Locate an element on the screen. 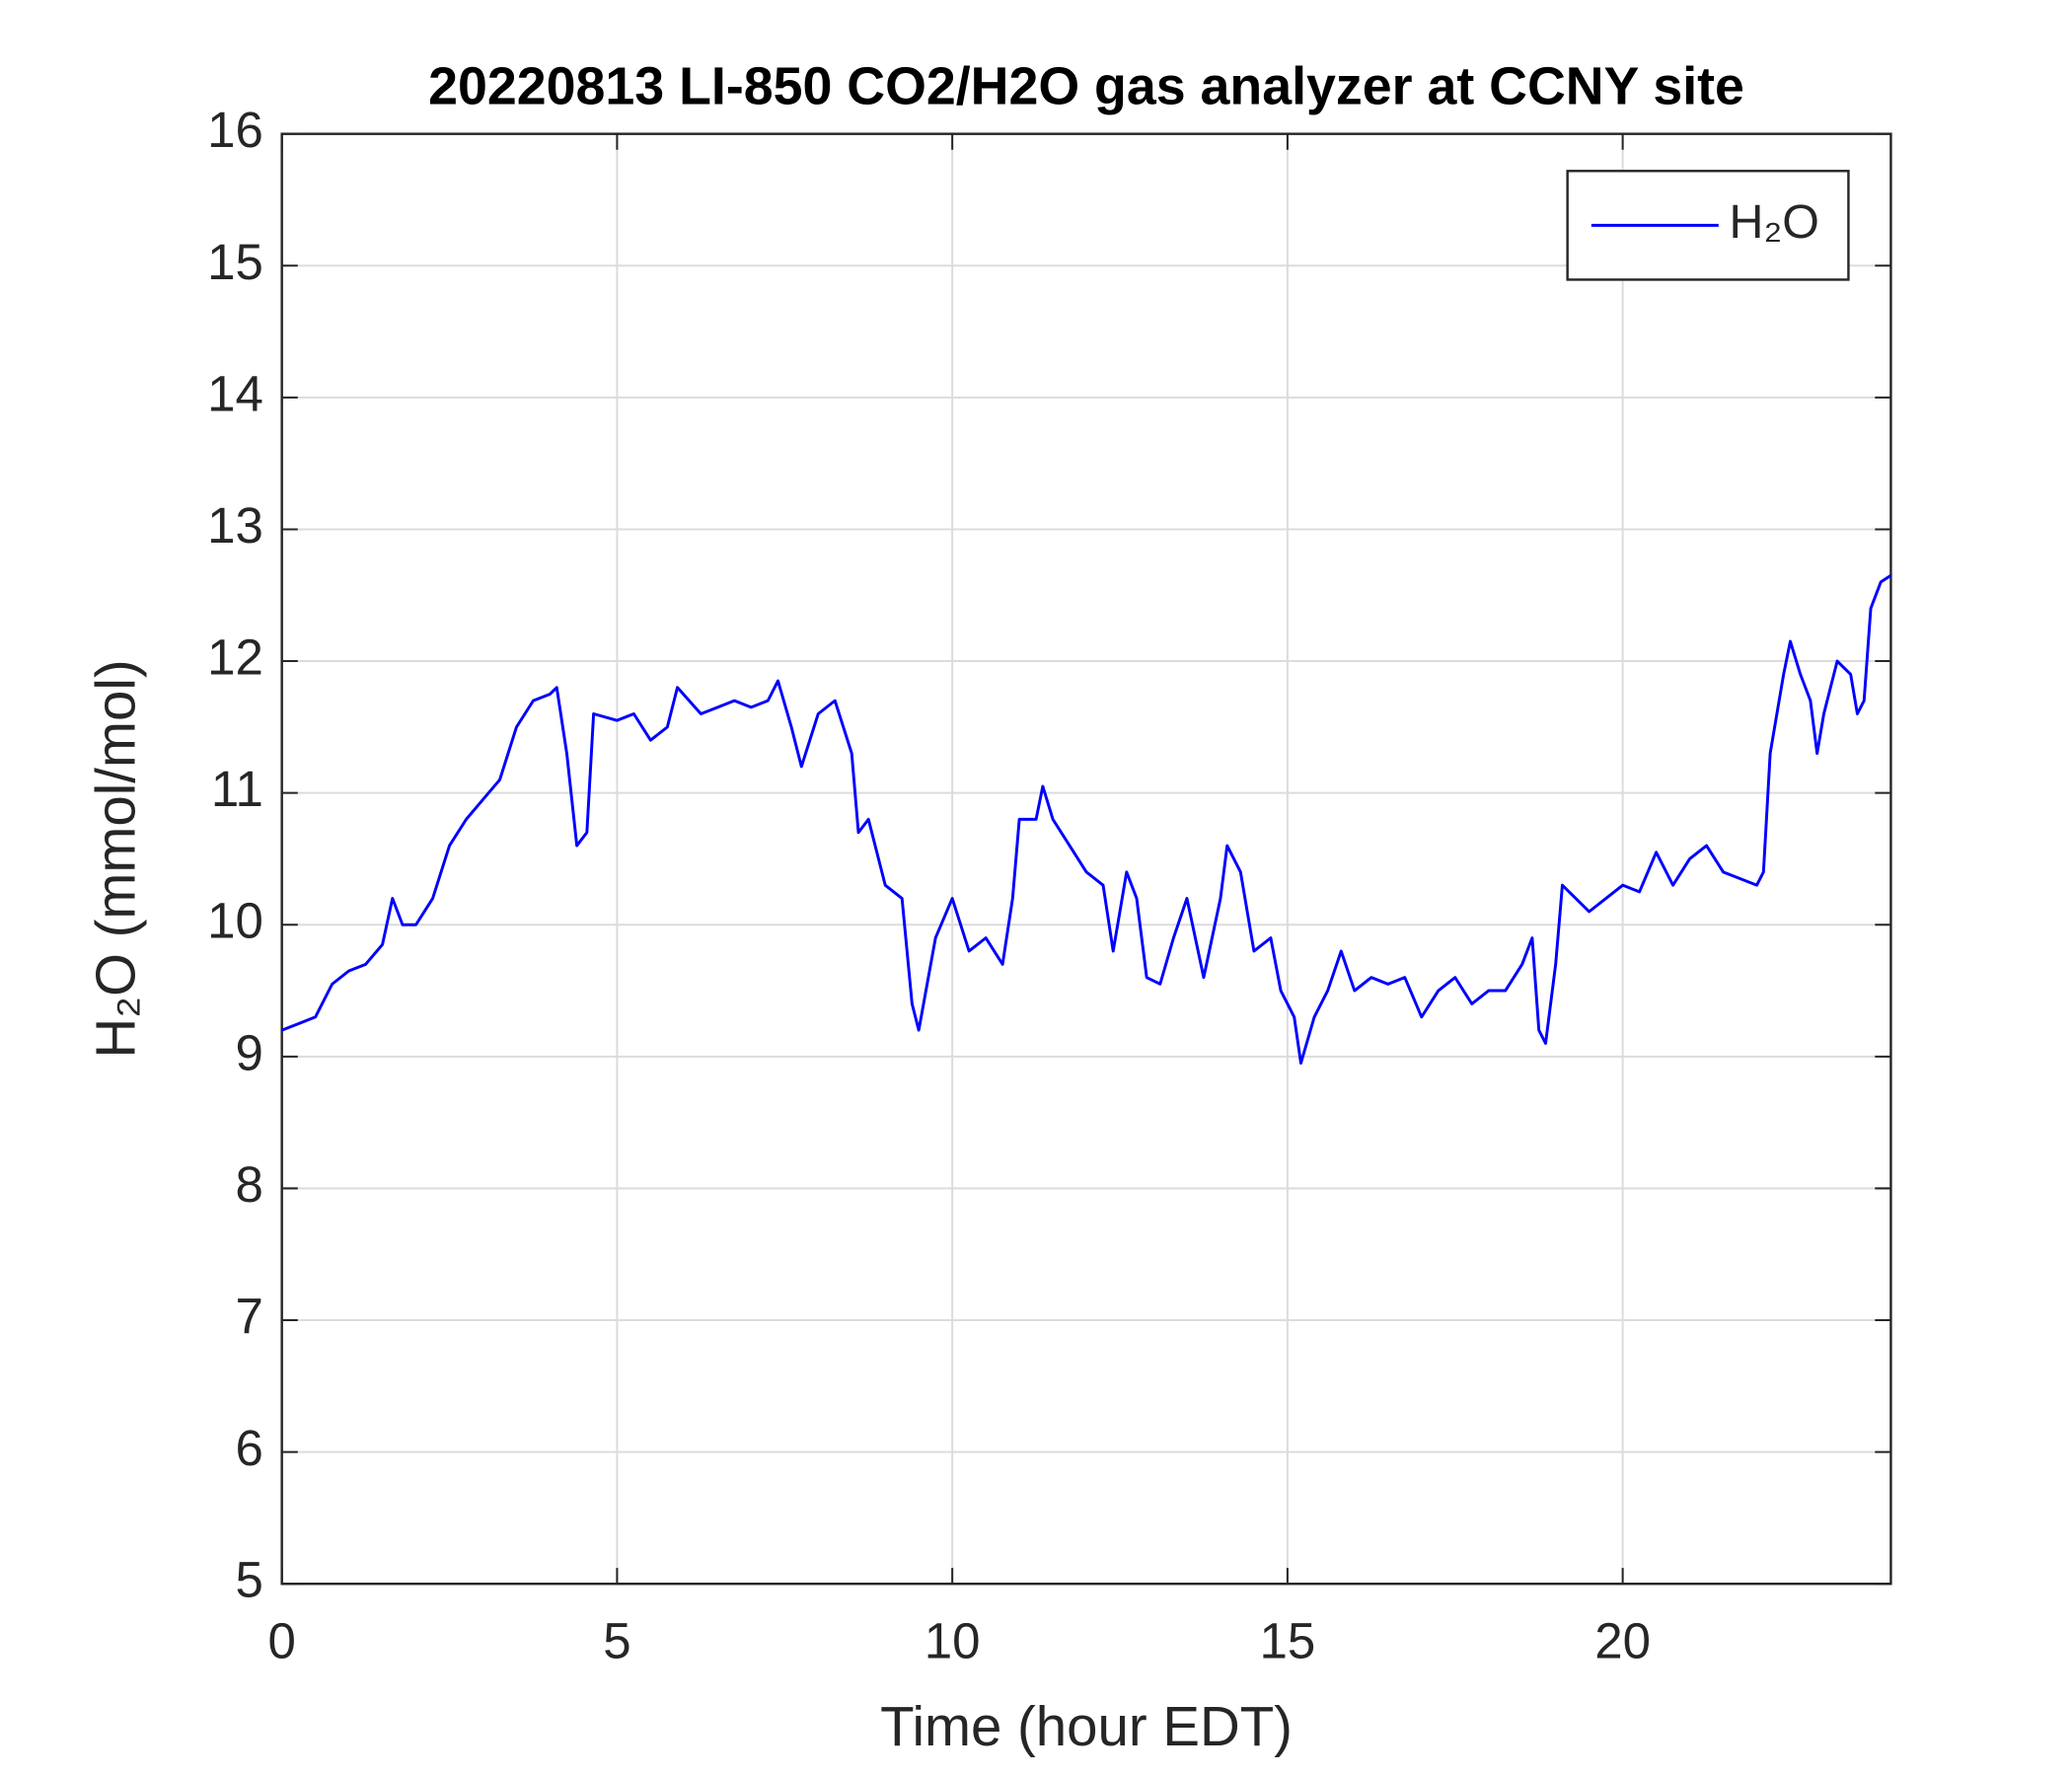 The height and width of the screenshot is (1776, 2072). x-tick-label: 5 is located at coordinates (617, 1640).